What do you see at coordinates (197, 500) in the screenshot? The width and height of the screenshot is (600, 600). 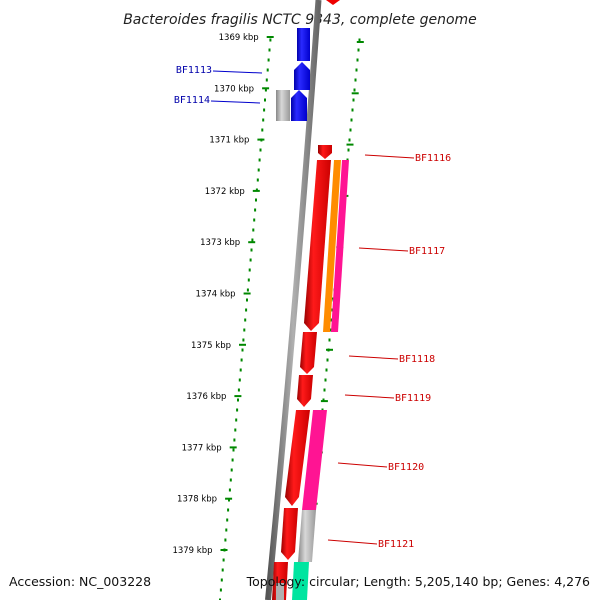 I see `tick-label: 1378 kbp` at bounding box center [197, 500].